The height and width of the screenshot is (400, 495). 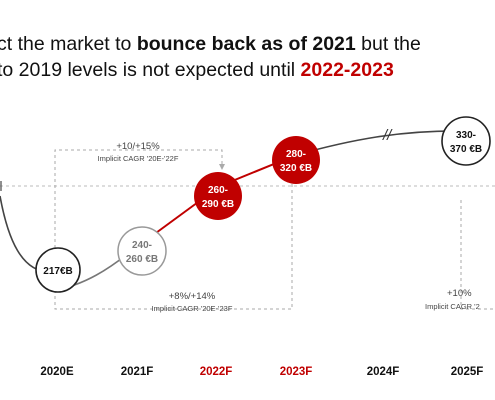 I want to click on annotation-2025-main: +10%, so click(x=459, y=293).